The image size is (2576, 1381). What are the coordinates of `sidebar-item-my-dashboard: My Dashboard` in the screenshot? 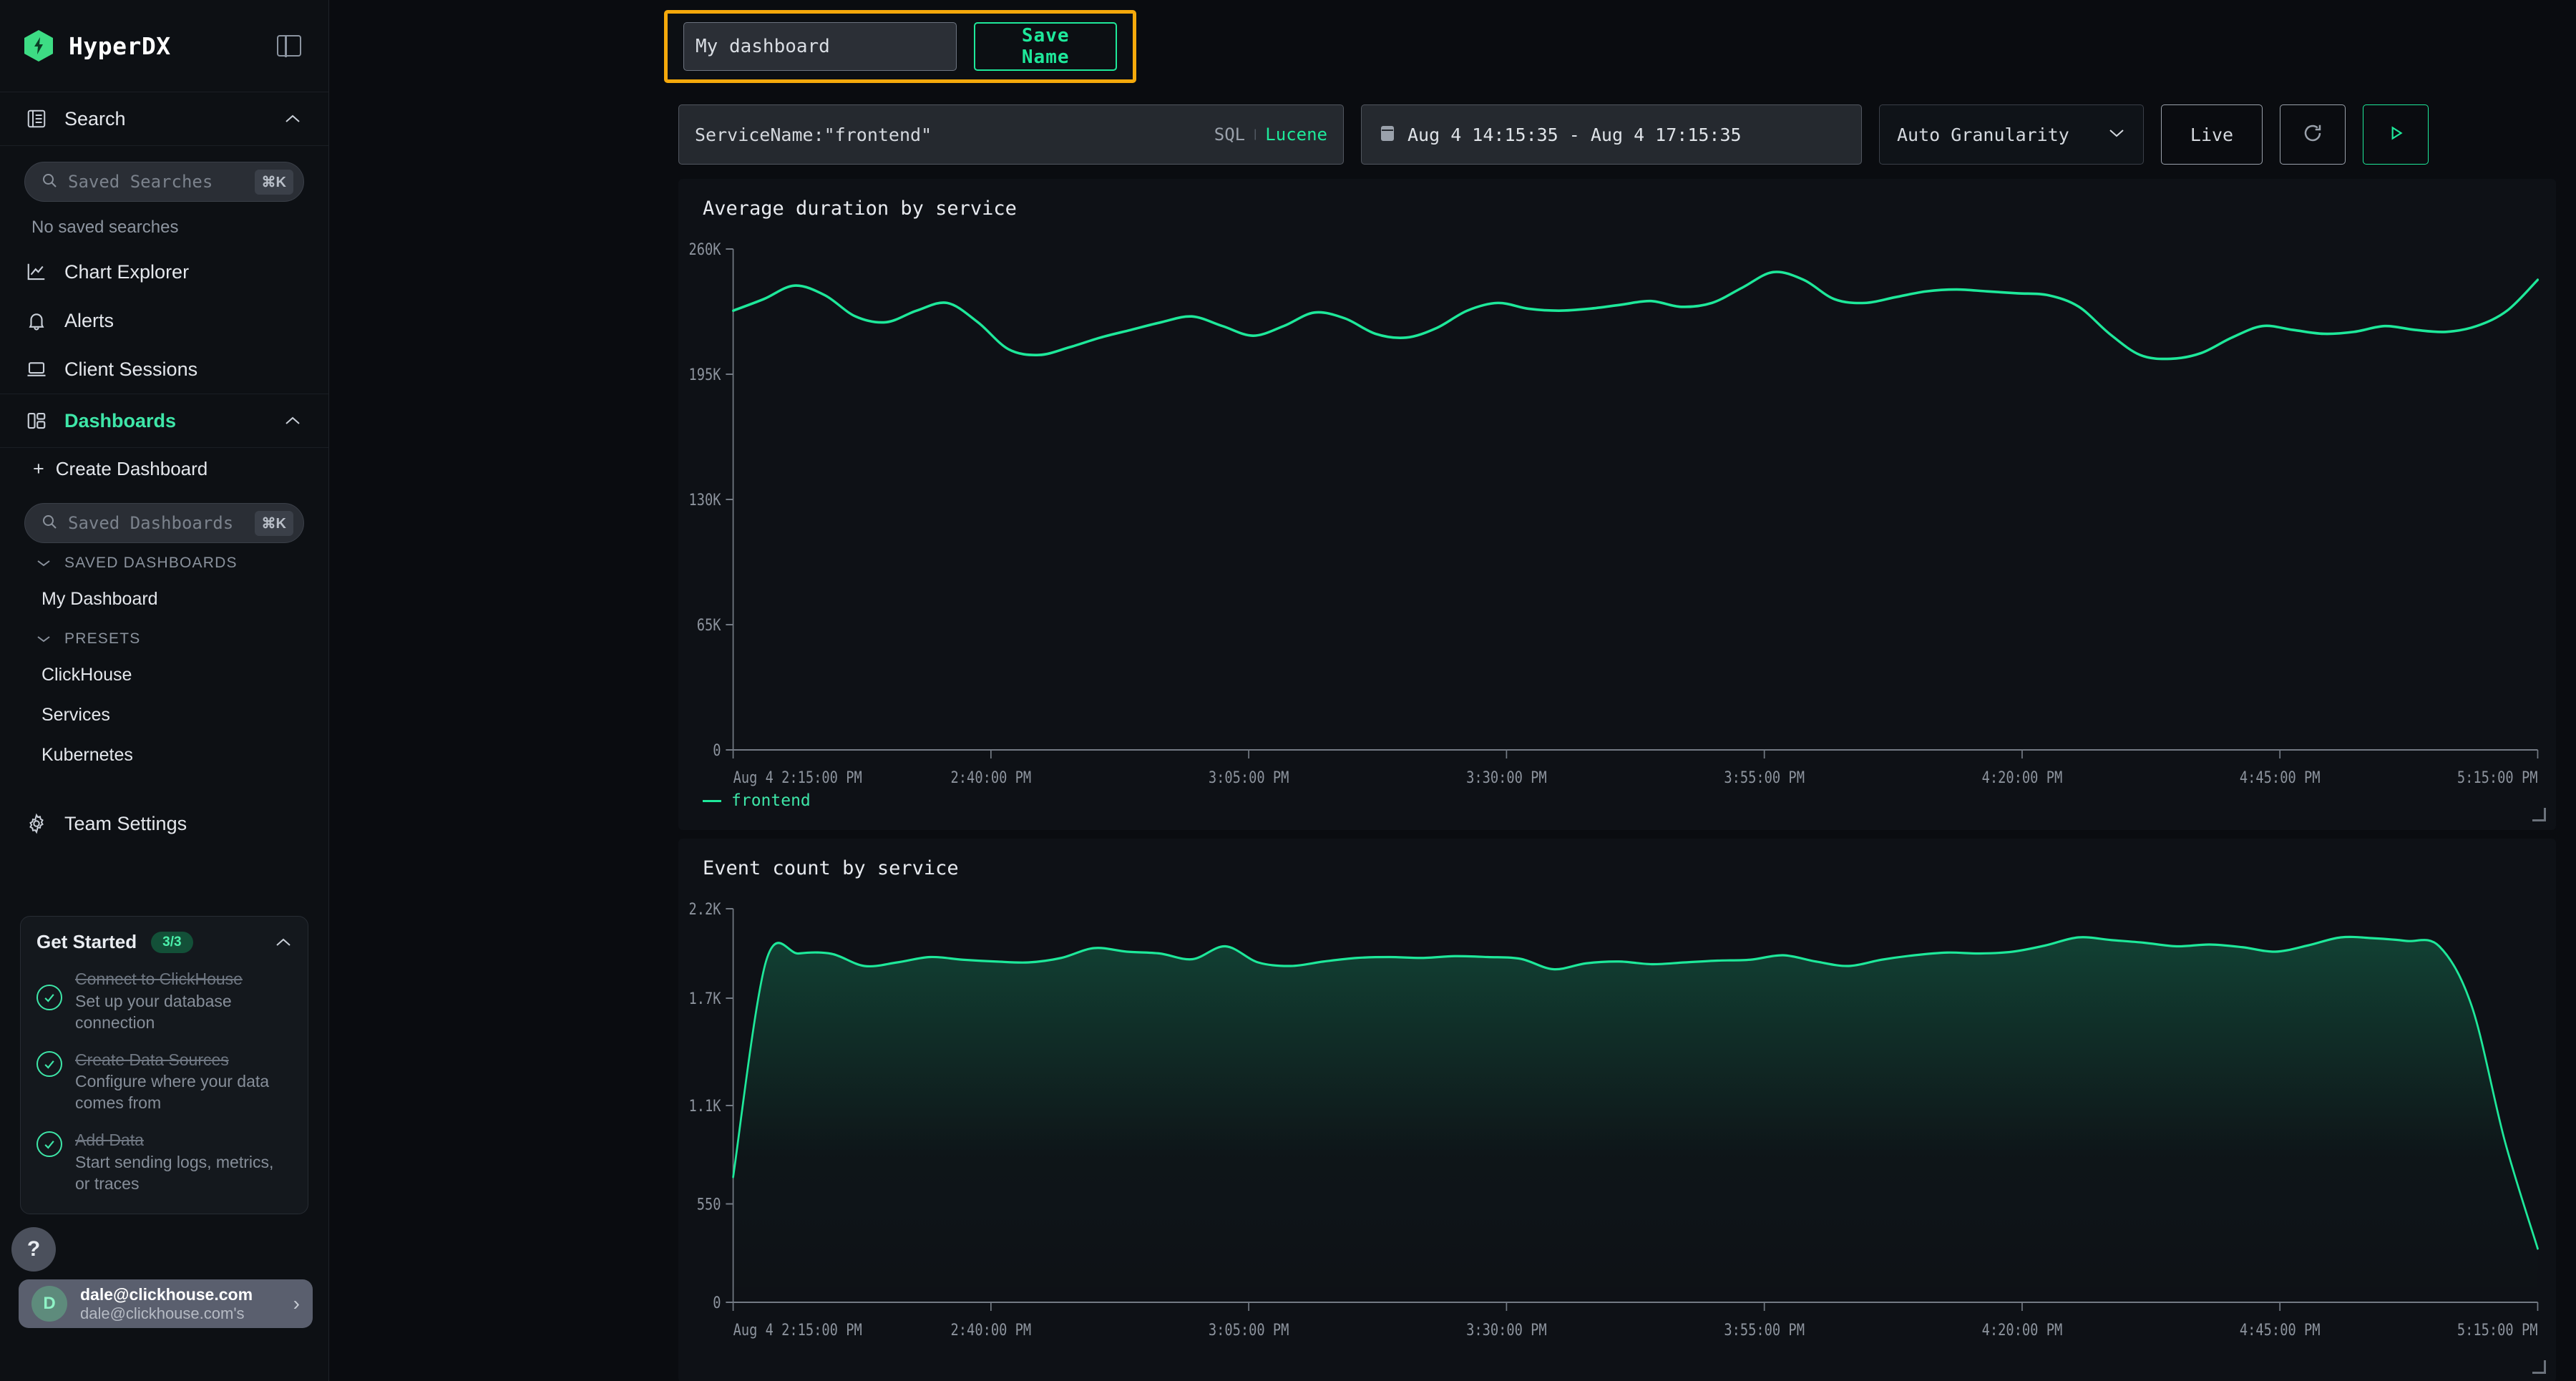 It's located at (164, 599).